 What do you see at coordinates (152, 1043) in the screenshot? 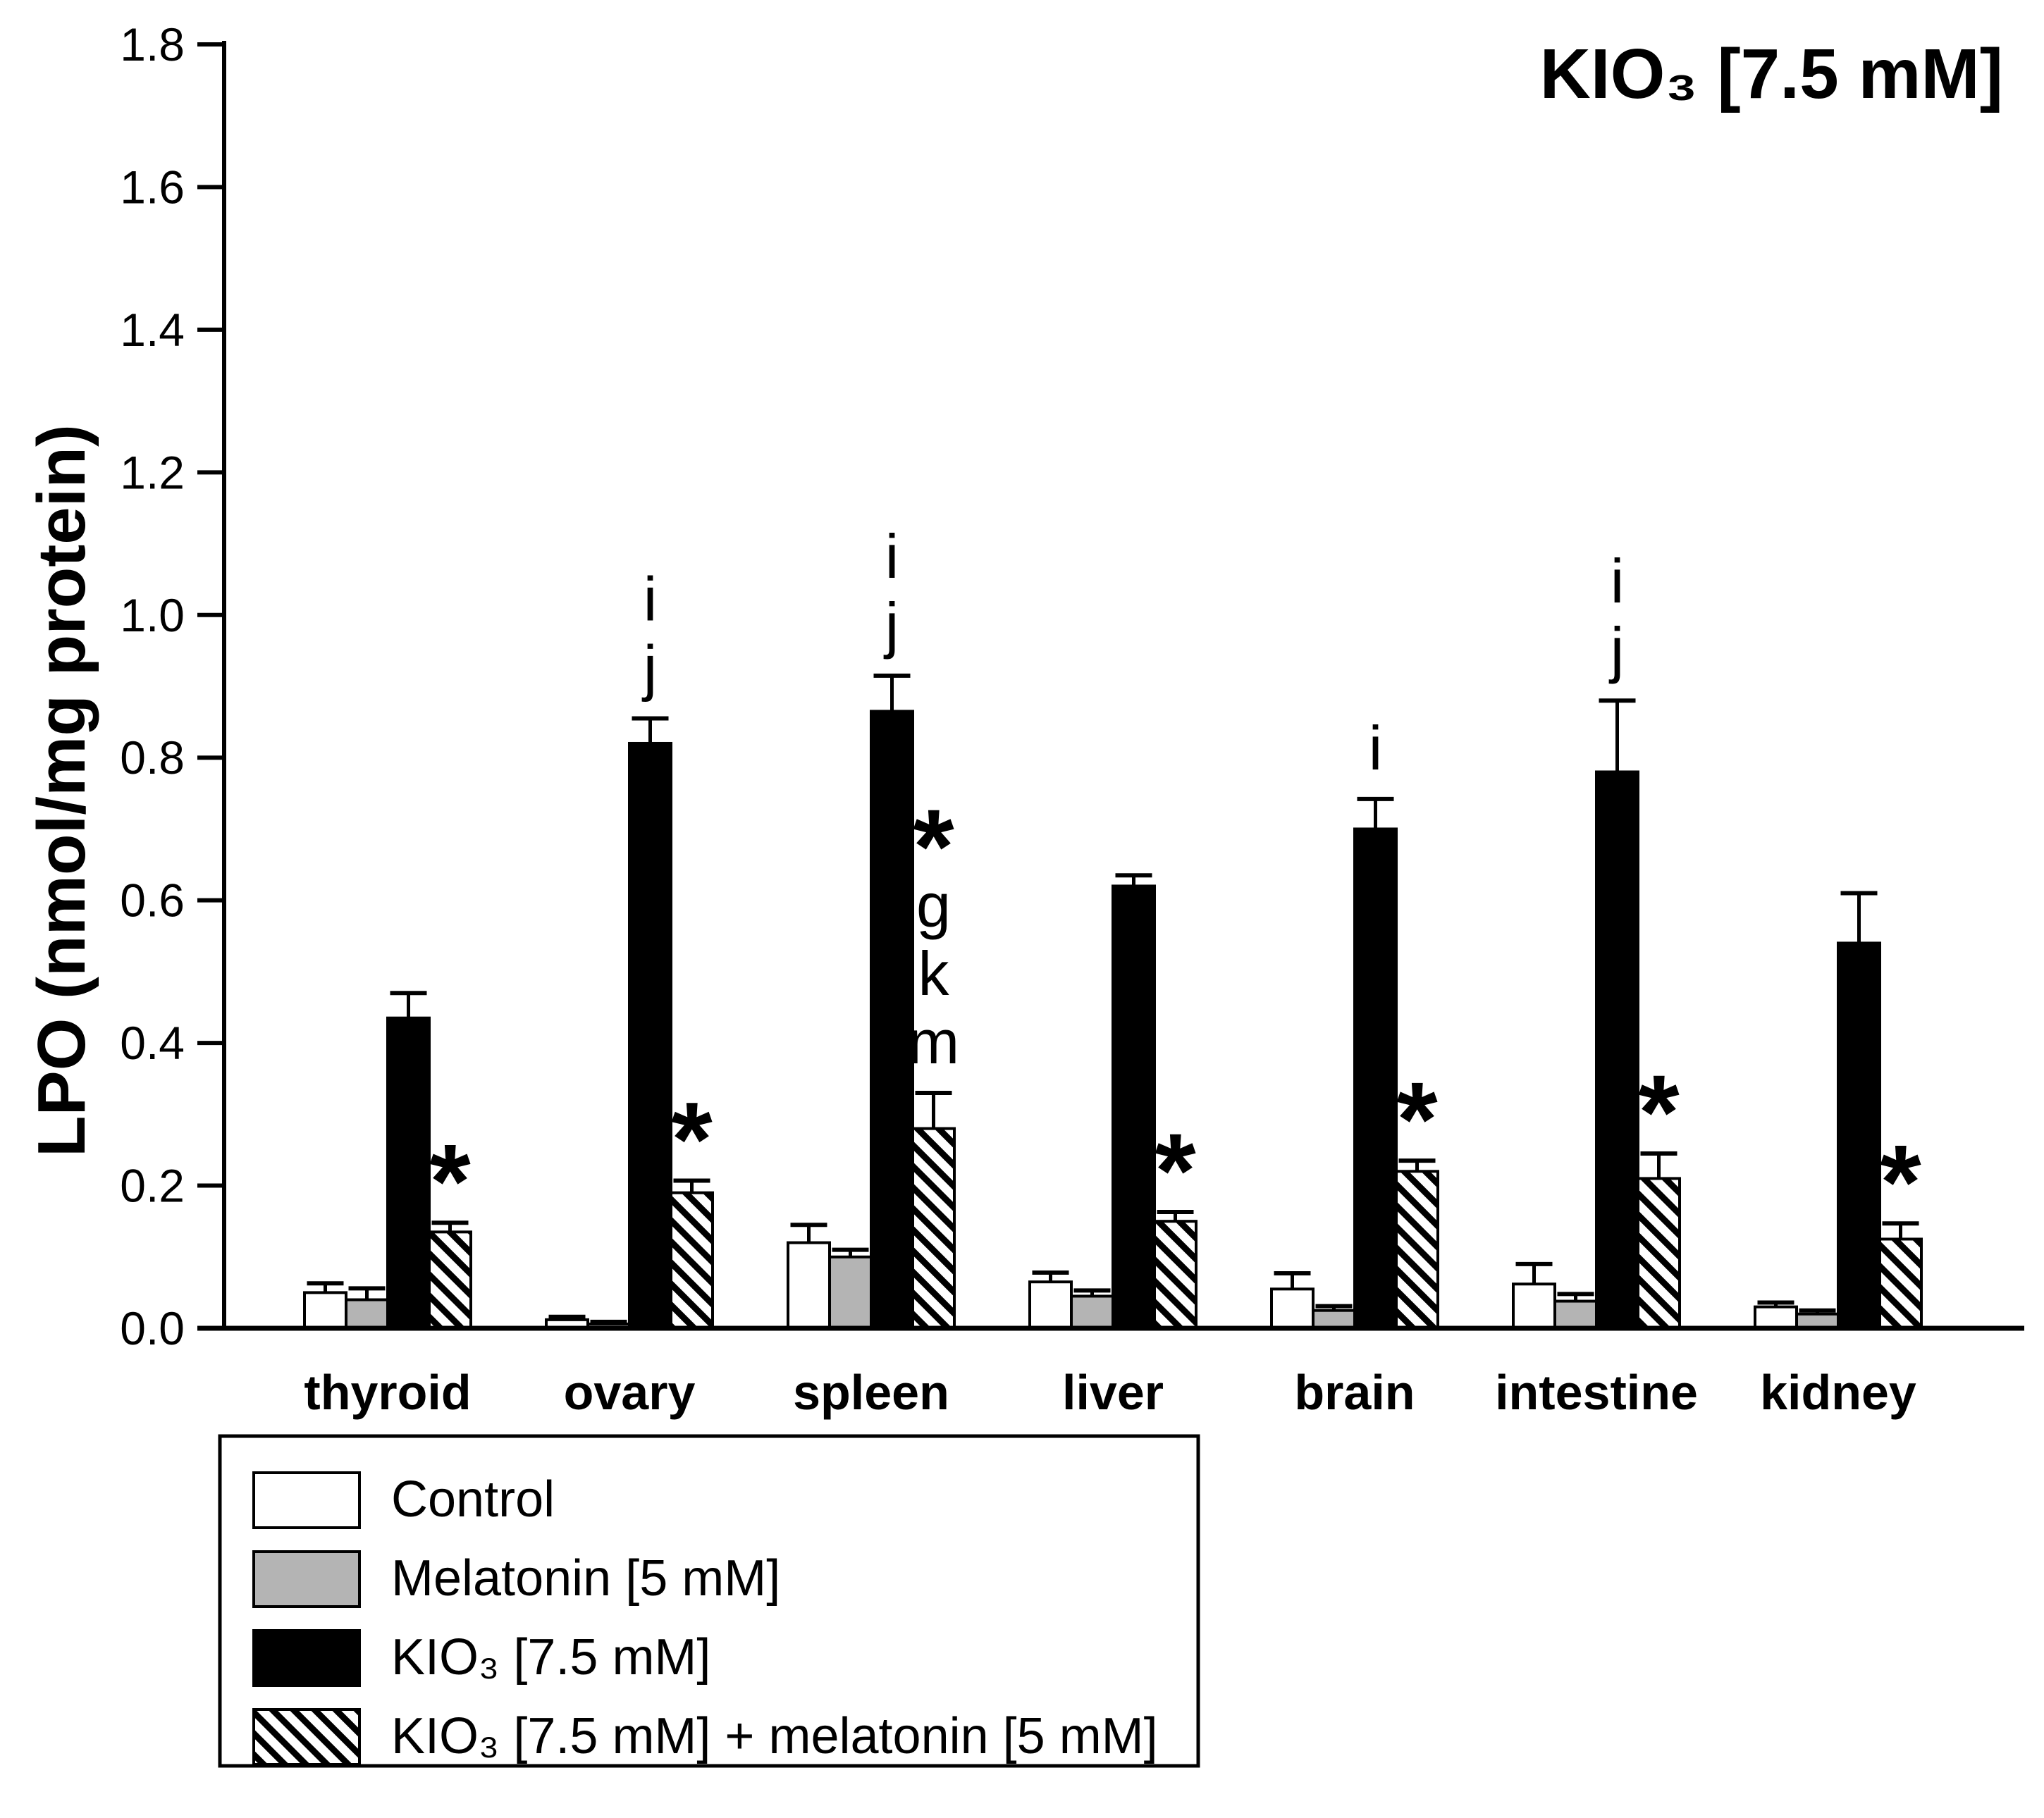
I see `y-axis-tick-label: 0.4` at bounding box center [152, 1043].